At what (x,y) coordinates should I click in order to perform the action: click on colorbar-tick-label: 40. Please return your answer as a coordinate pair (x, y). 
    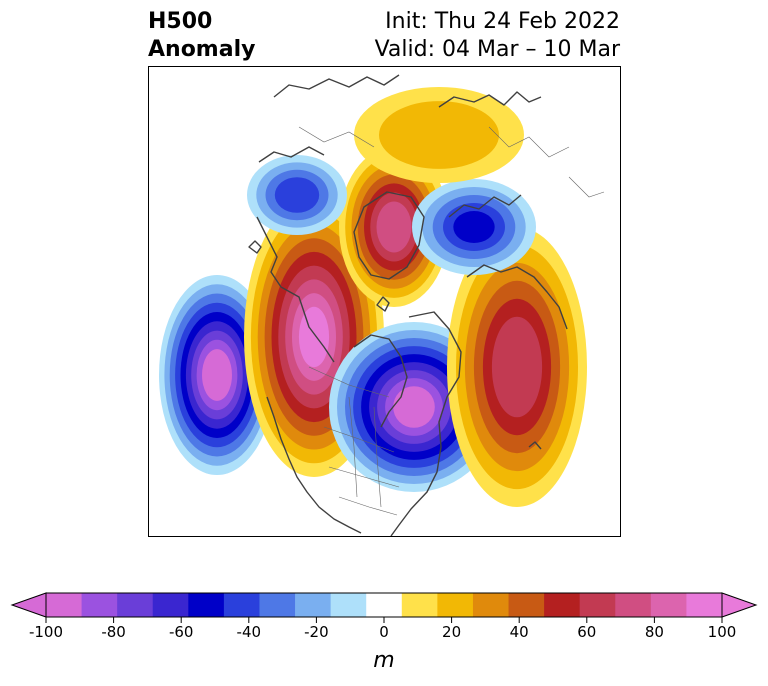
    Looking at the image, I should click on (519, 632).